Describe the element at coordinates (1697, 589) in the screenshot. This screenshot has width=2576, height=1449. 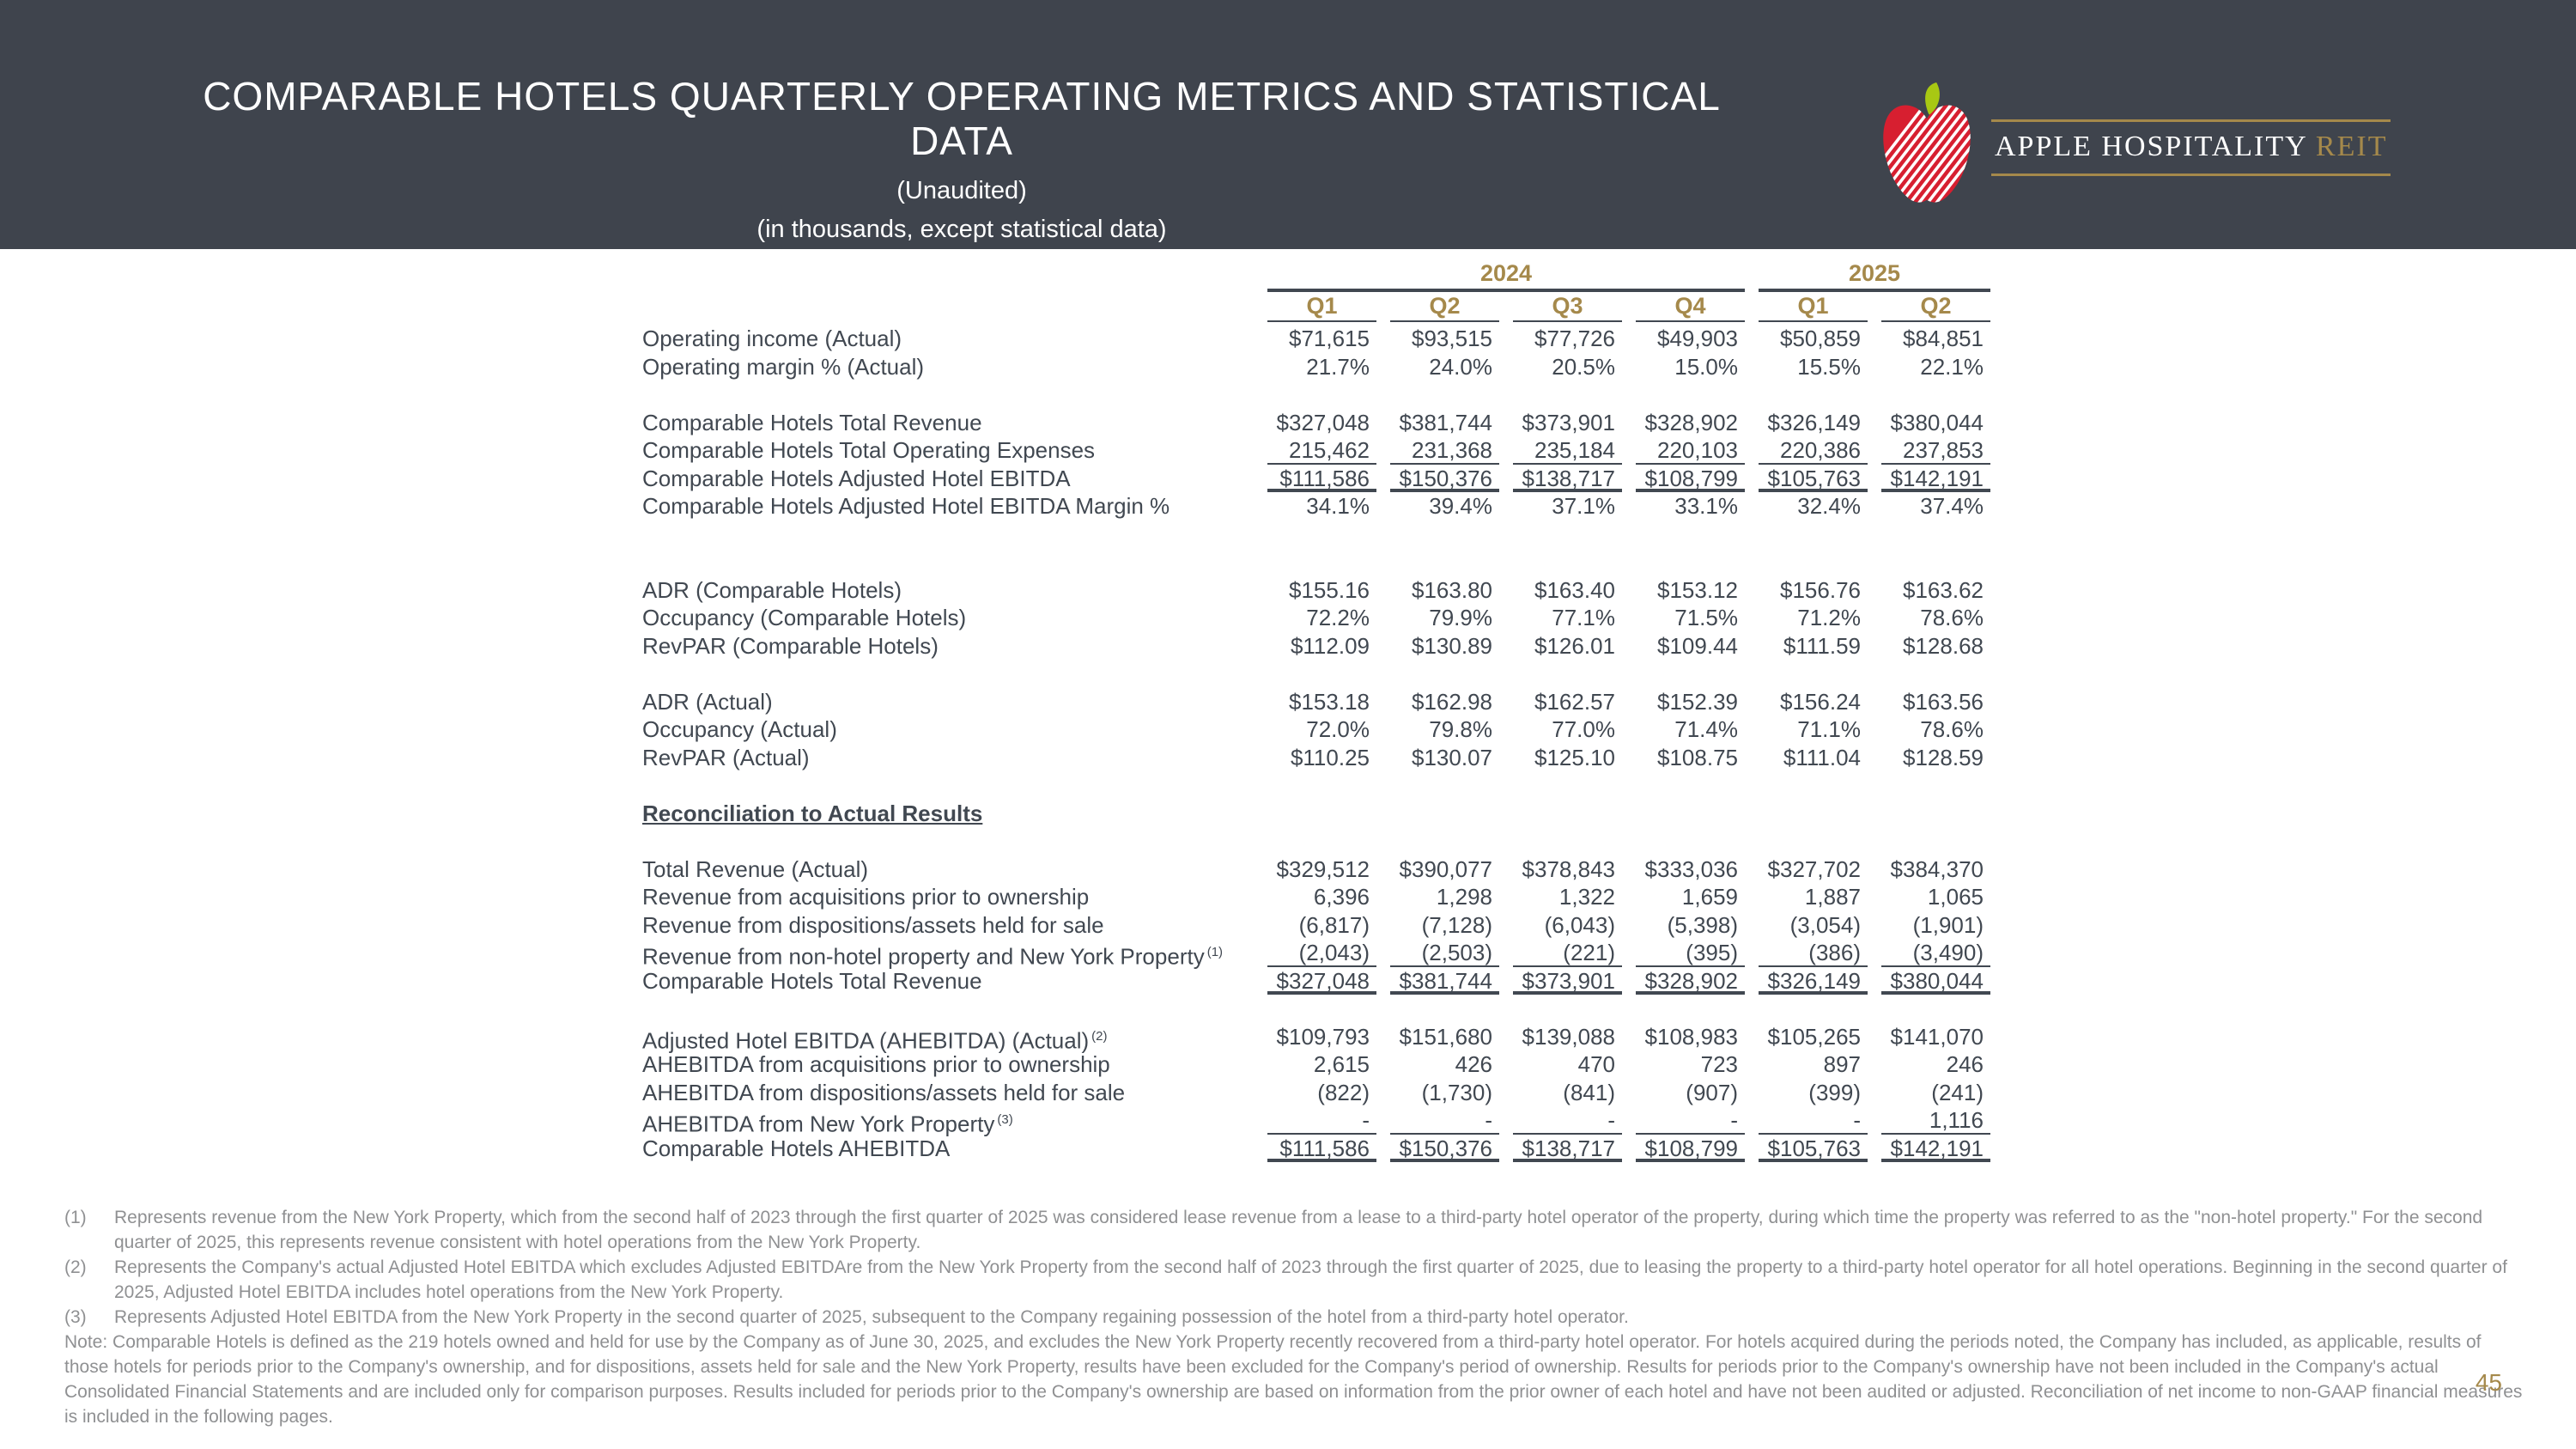
I see `value-cell: $153.12` at that location.